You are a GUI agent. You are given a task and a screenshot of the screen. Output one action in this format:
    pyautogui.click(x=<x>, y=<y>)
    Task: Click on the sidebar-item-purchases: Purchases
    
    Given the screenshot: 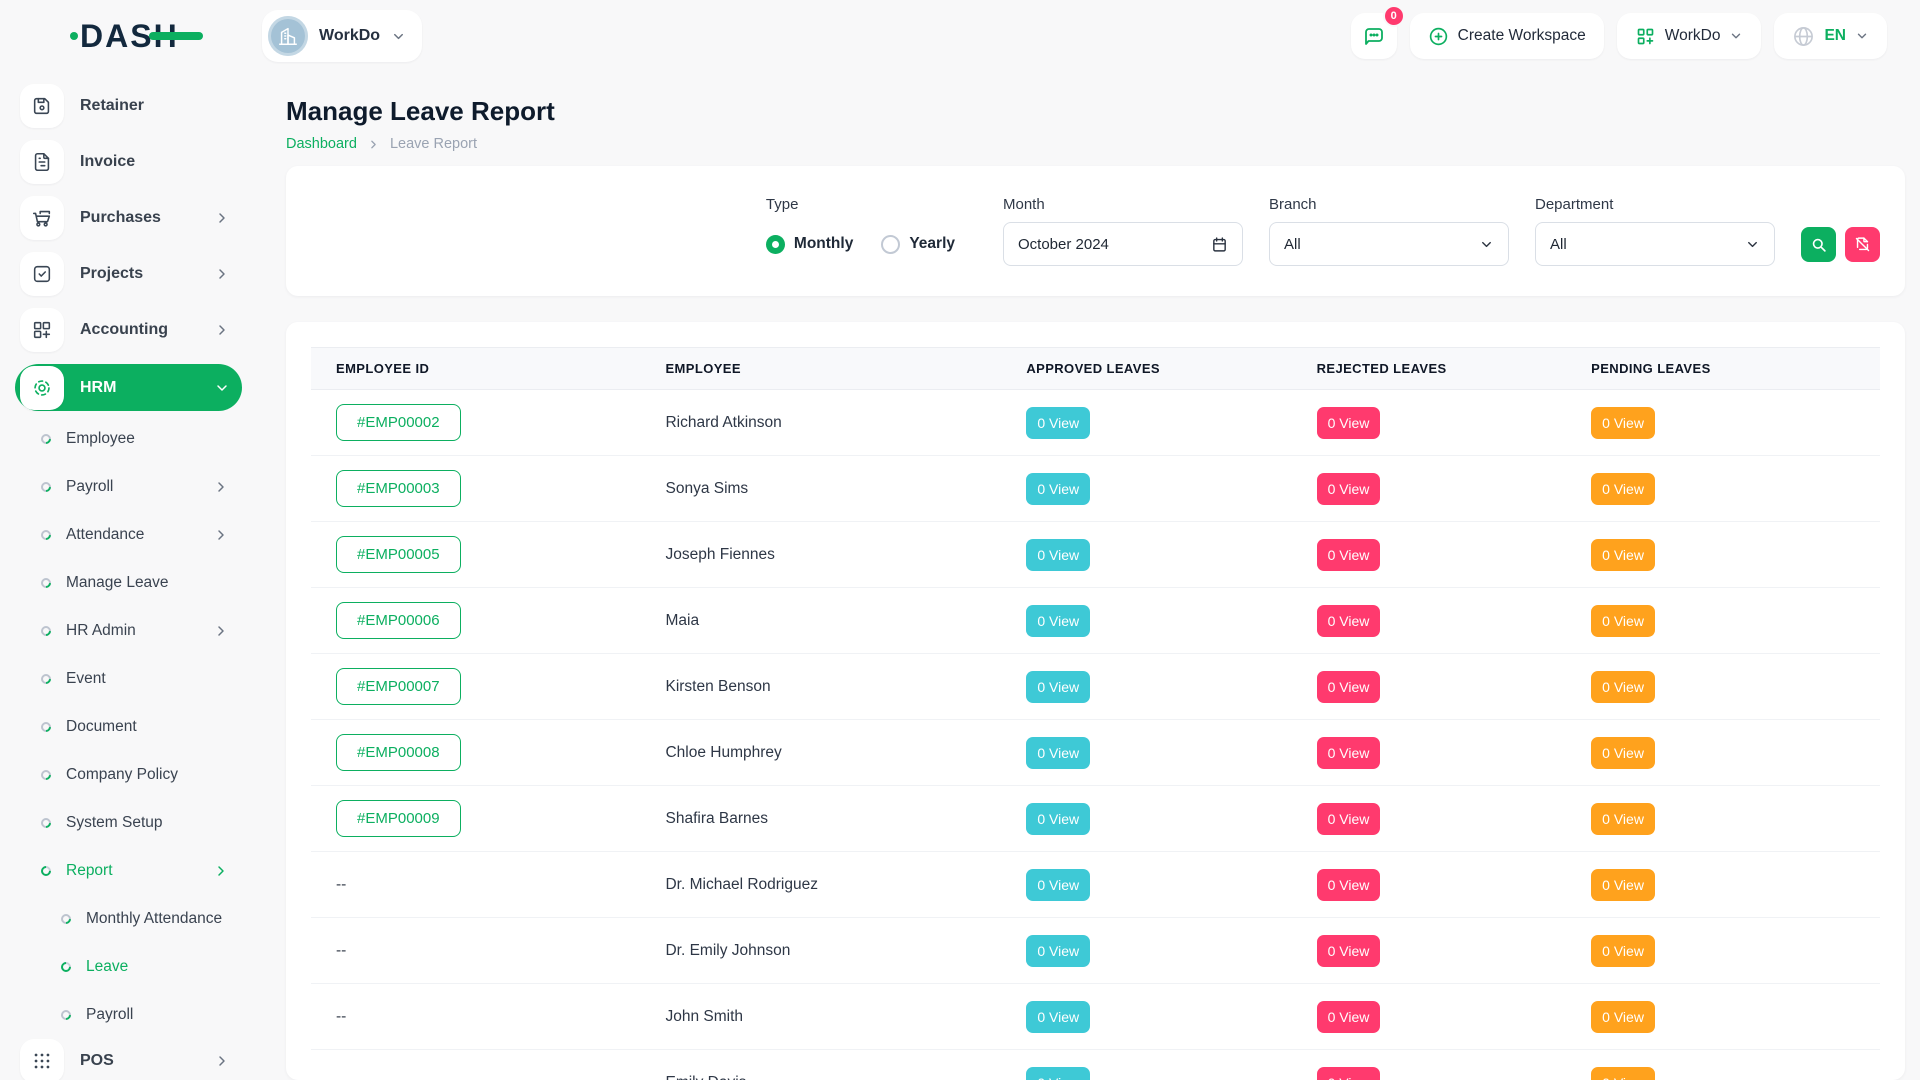 What is the action you would take?
    pyautogui.click(x=131, y=218)
    